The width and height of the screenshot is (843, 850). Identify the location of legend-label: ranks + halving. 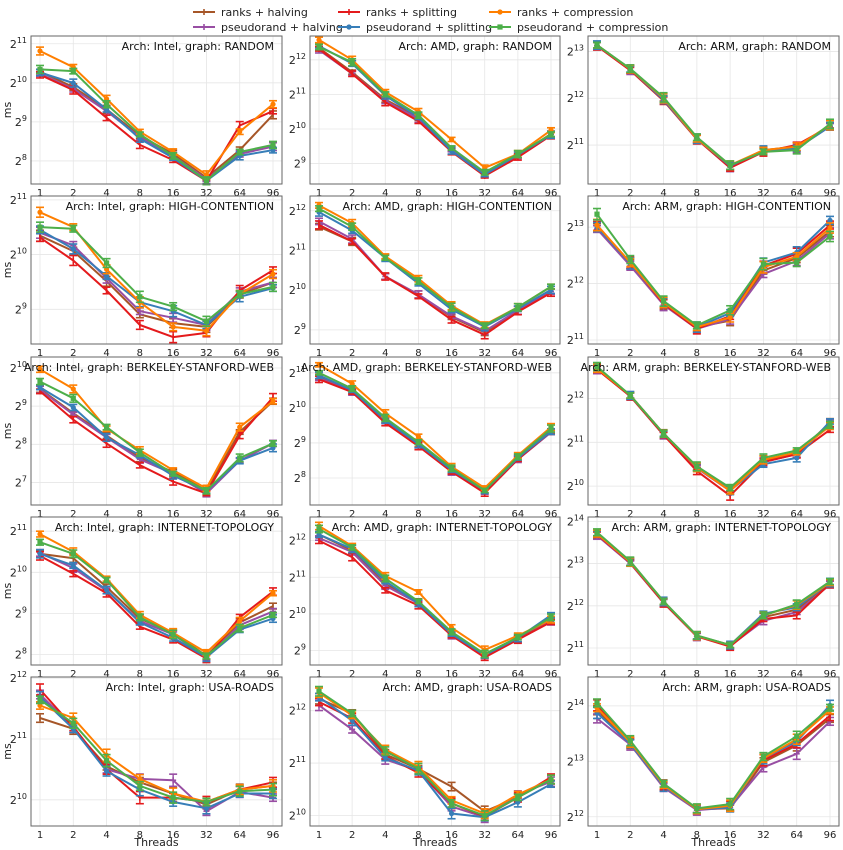
(264, 12).